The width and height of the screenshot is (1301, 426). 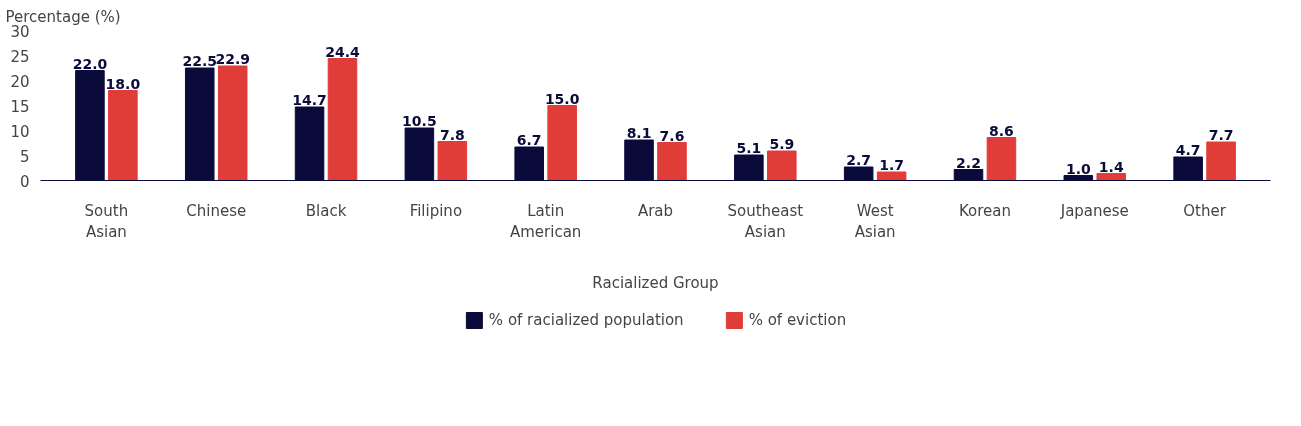 What do you see at coordinates (343, 51) in the screenshot?
I see `data-label: 24.4` at bounding box center [343, 51].